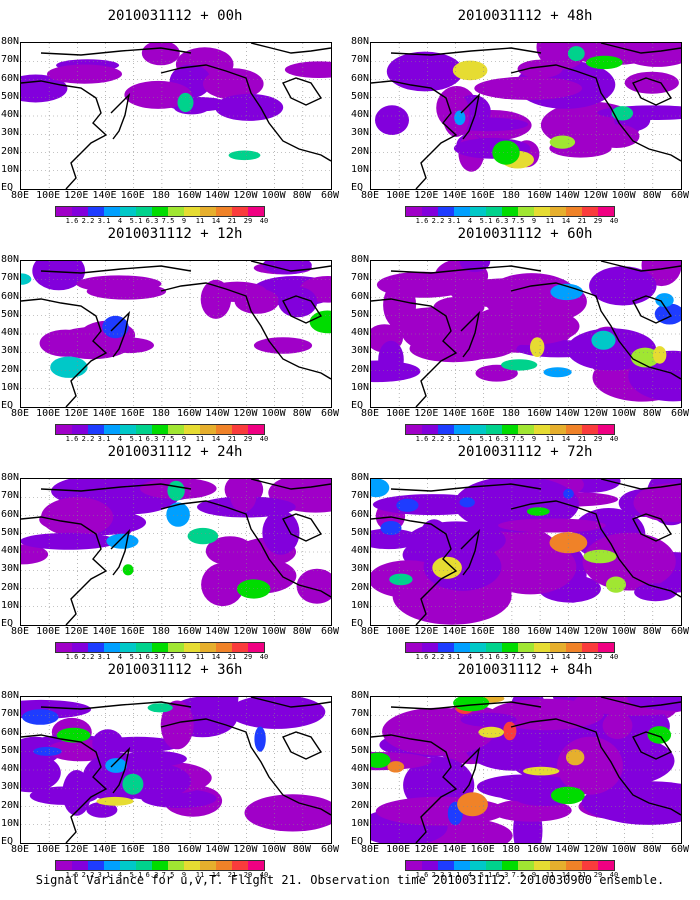 Image resolution: width=700 pixels, height=900 pixels. What do you see at coordinates (482, 631) in the screenshot?
I see `longitude-label: 160E` at bounding box center [482, 631].